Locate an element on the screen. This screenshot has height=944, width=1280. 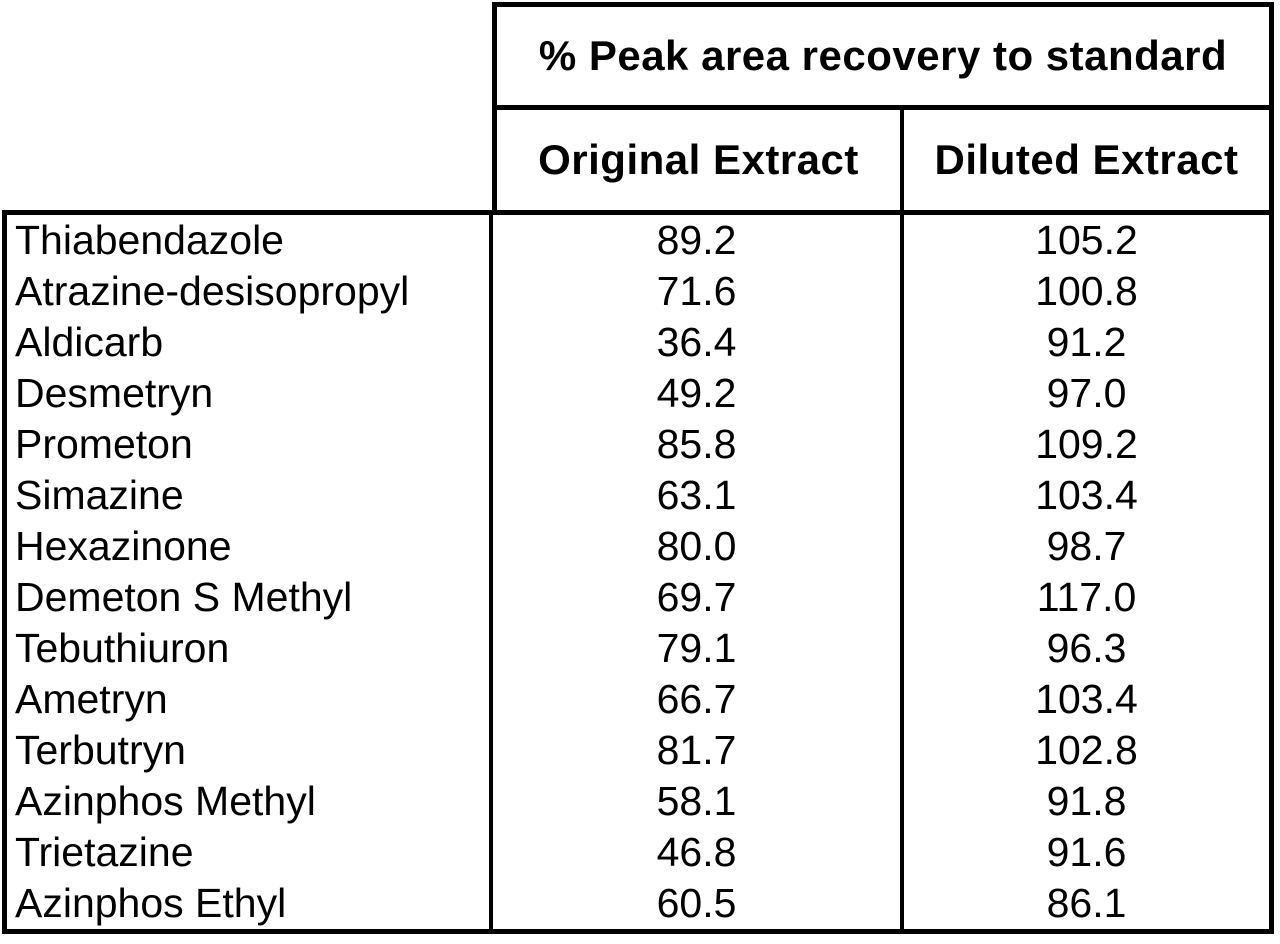
diluted-extract-value: 91.2 is located at coordinates (1086, 342).